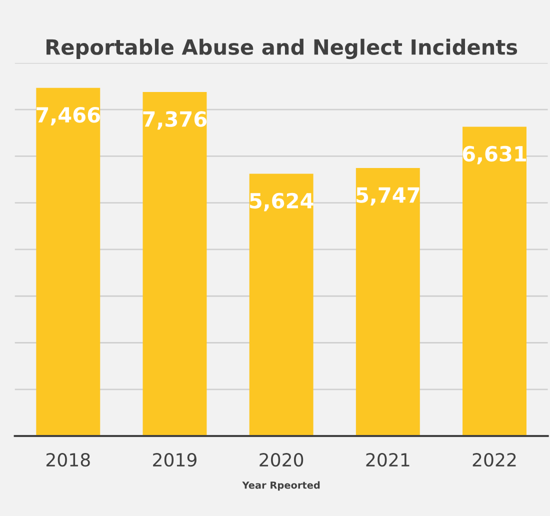 The image size is (550, 516). What do you see at coordinates (175, 120) in the screenshot?
I see `data-label: 7,376` at bounding box center [175, 120].